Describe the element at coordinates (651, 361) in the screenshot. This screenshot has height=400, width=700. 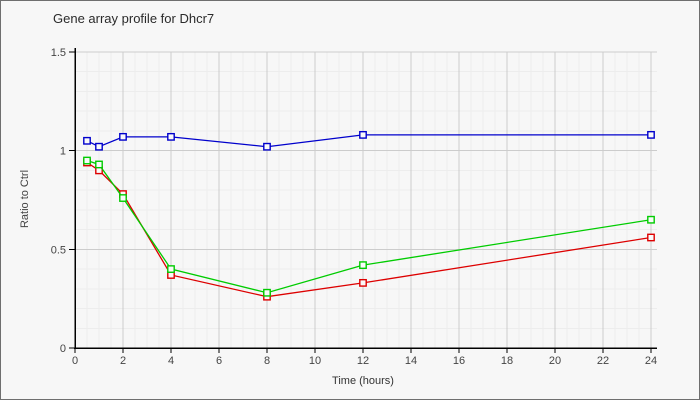
I see `svg-text: 24` at that location.